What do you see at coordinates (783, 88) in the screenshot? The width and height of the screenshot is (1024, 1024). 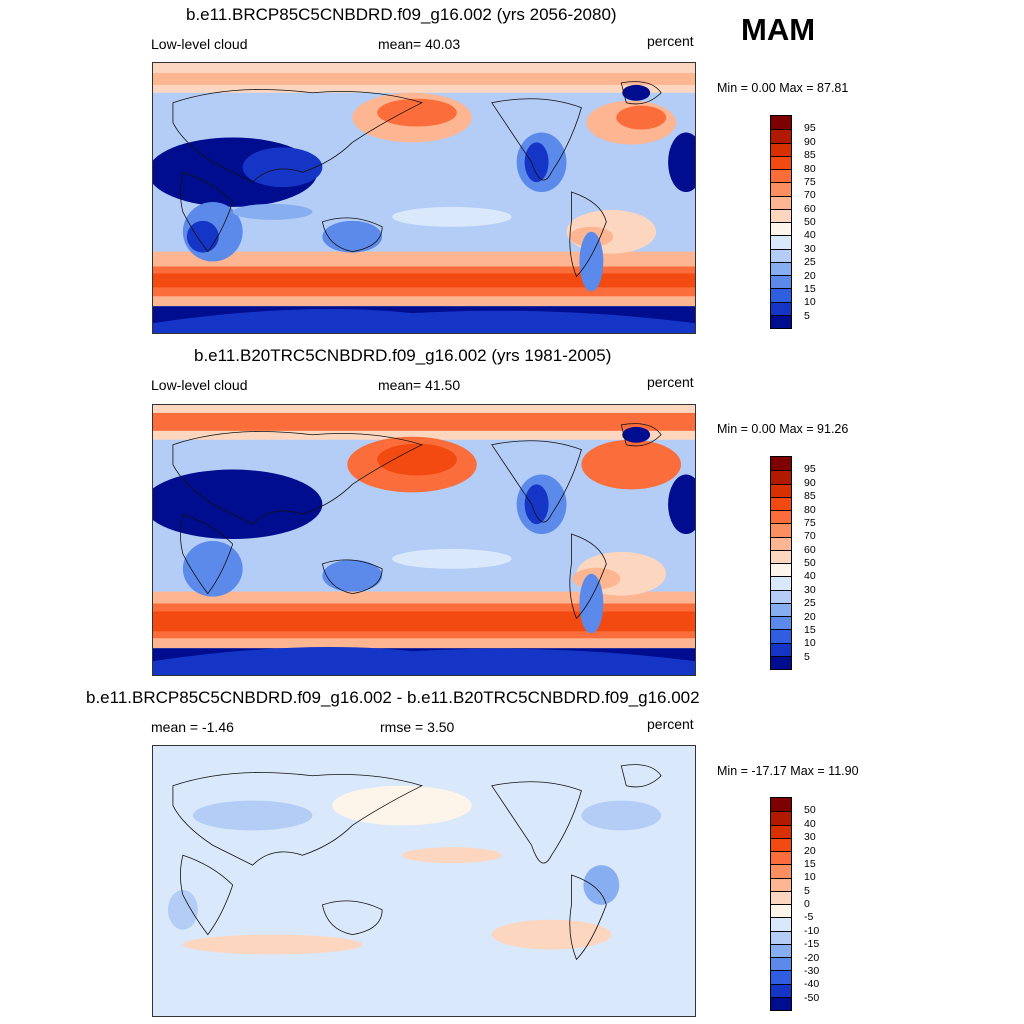 I see `min-max-label: Min = 0.00 Max = 87.81` at bounding box center [783, 88].